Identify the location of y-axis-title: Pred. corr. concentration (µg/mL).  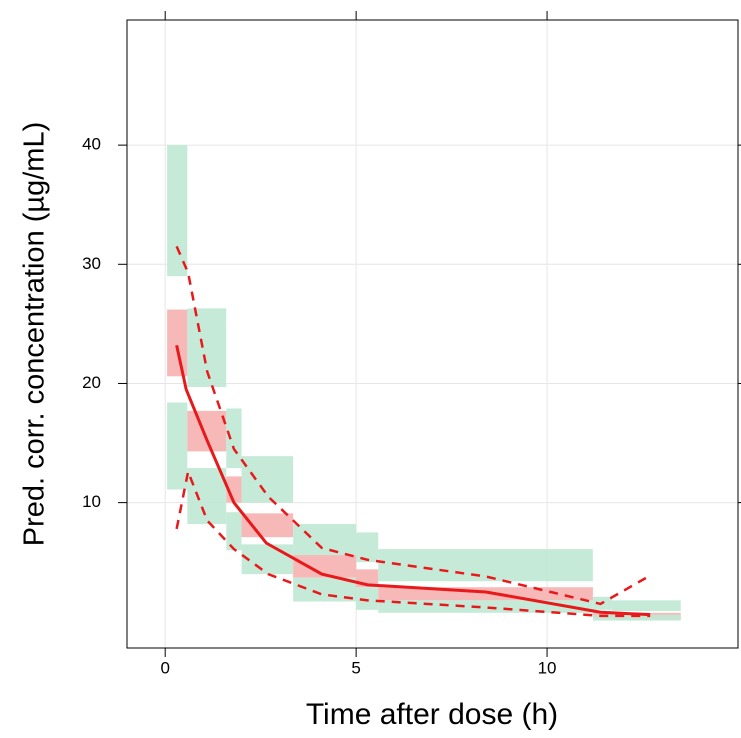
(35, 334).